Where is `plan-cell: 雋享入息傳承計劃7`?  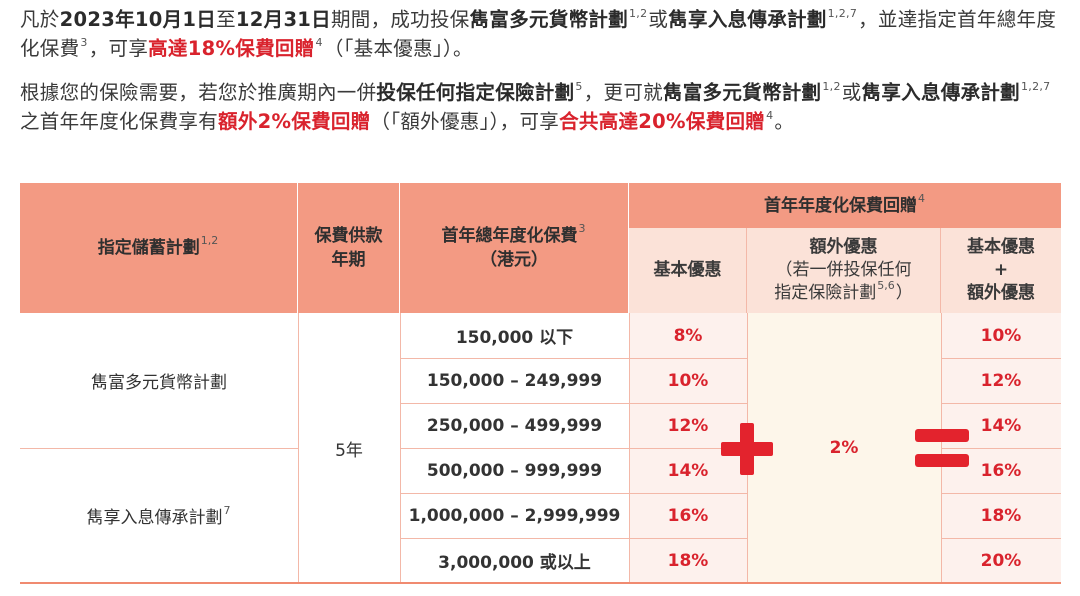
plan-cell: 雋享入息傳承計劃7 is located at coordinates (159, 515).